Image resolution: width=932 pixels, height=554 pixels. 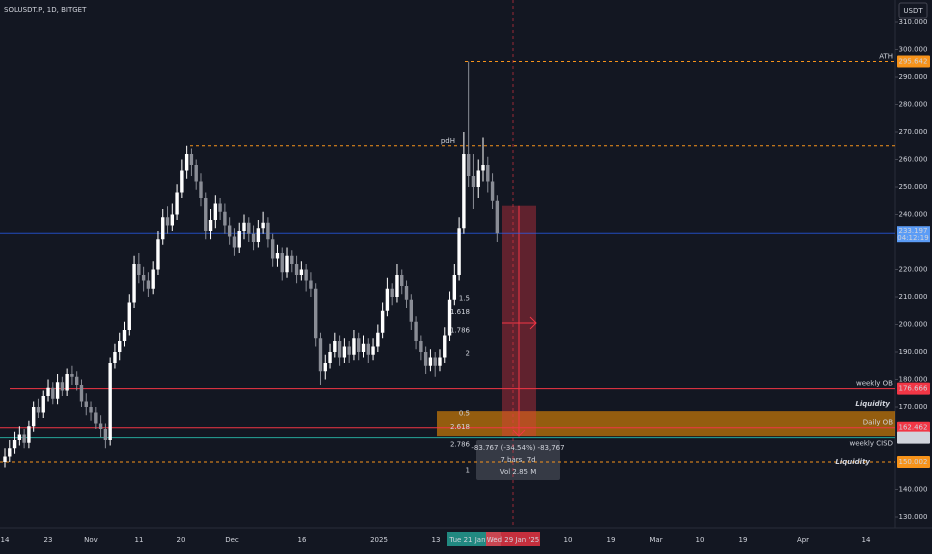 What do you see at coordinates (48, 540) in the screenshot?
I see `x-tick-label: 23` at bounding box center [48, 540].